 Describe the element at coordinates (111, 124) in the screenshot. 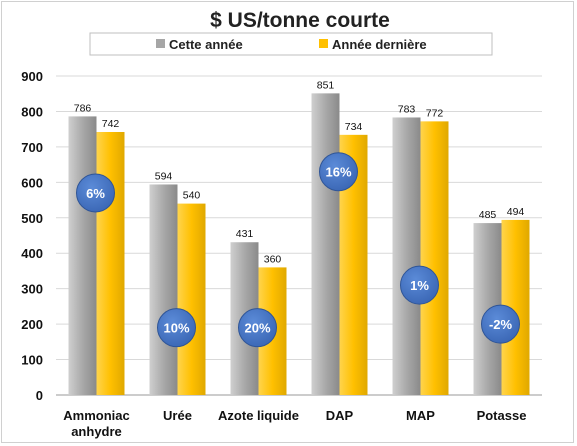

I see `data-label: 742` at that location.